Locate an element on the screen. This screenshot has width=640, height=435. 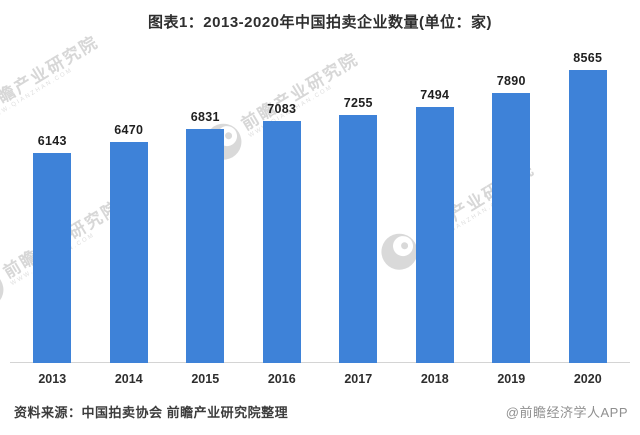
bar-value-label: 6143 is located at coordinates (52, 141).